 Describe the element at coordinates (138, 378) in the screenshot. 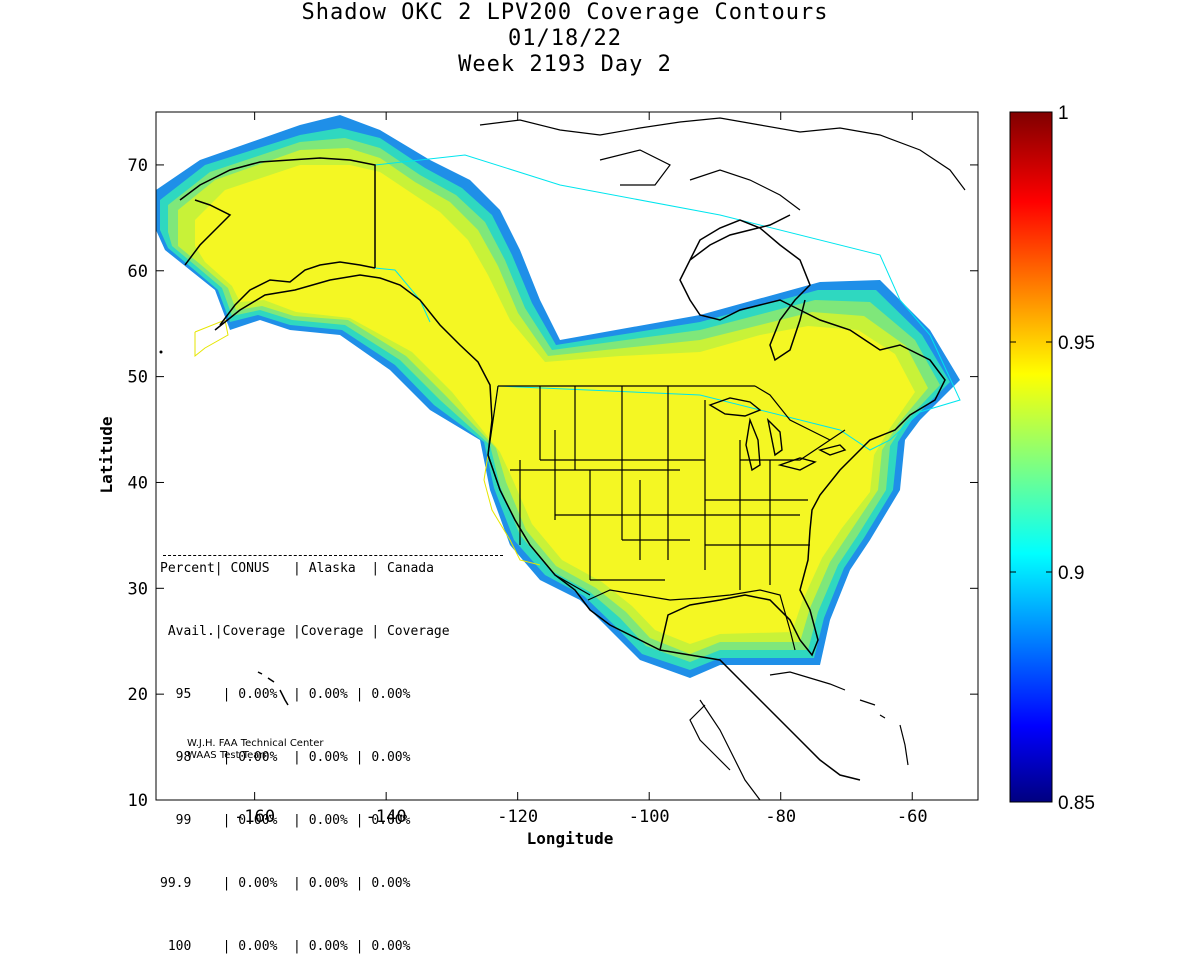

I see `y-tick-label: 50` at that location.